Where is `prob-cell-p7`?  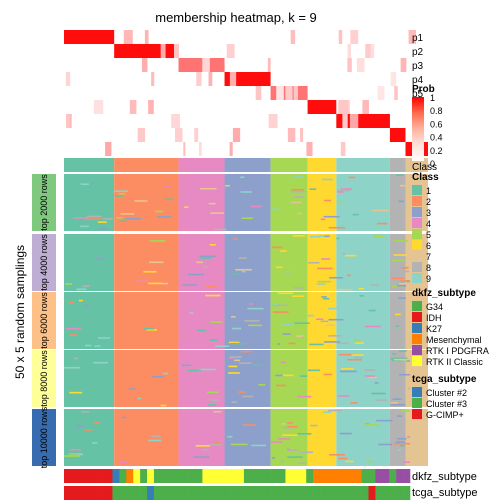 prob-cell-p7 is located at coordinates (363, 121).